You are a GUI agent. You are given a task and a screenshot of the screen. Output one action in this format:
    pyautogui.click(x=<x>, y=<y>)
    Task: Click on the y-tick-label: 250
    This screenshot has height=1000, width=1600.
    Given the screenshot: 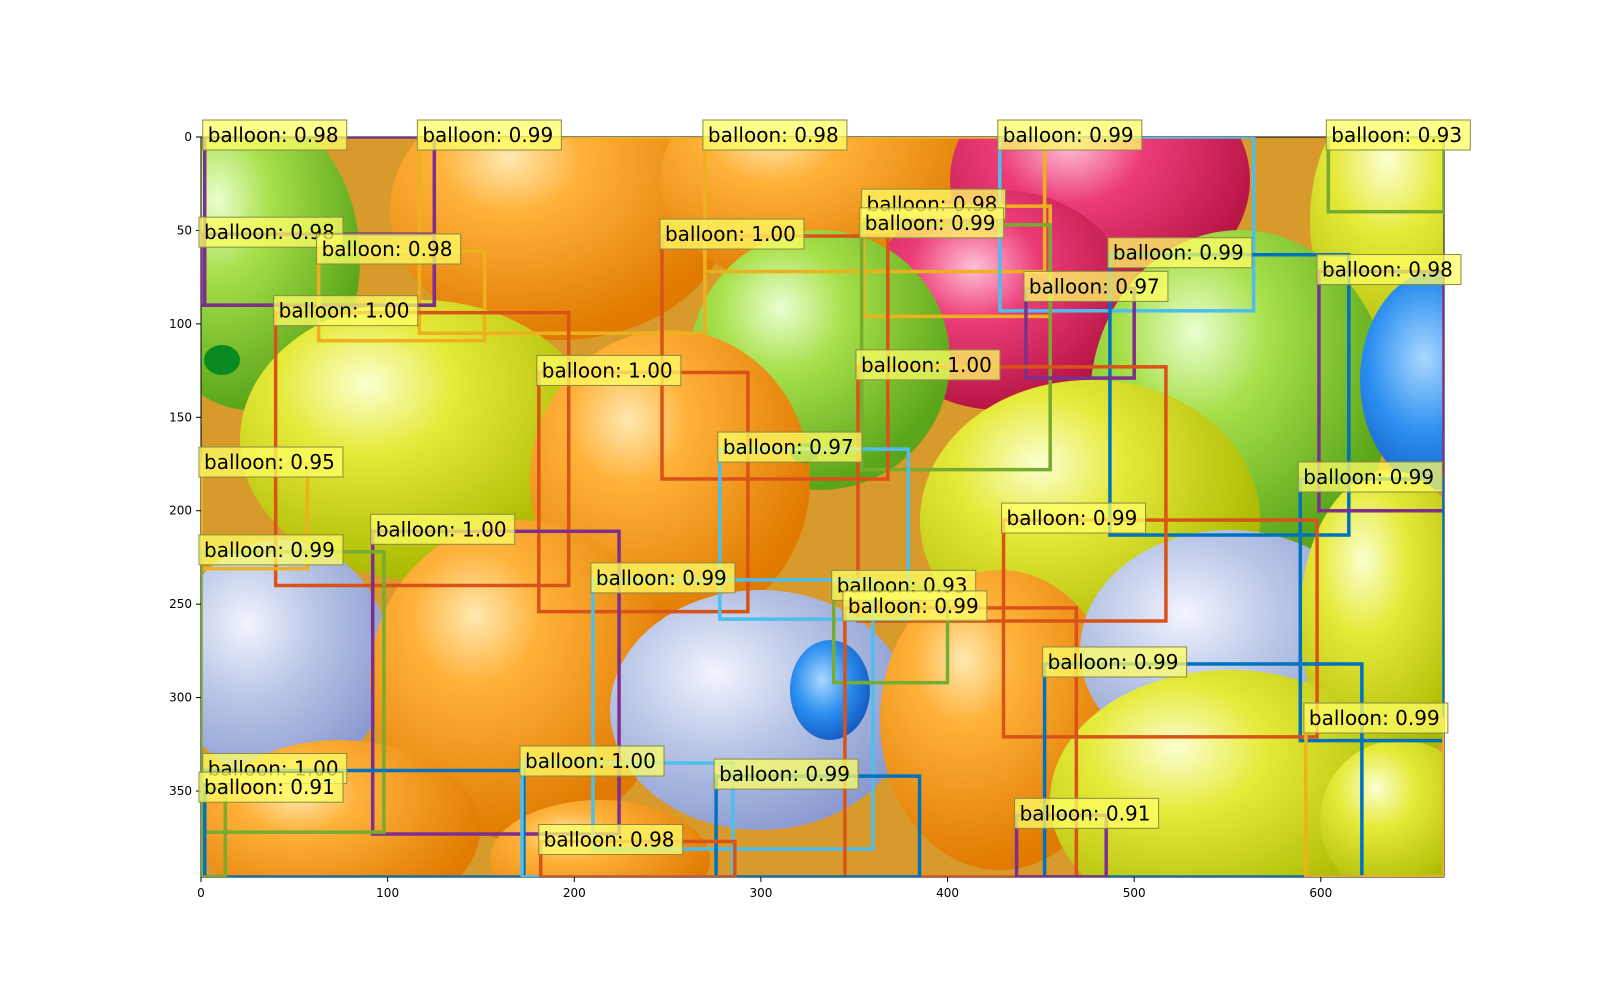 What is the action you would take?
    pyautogui.click(x=180, y=604)
    